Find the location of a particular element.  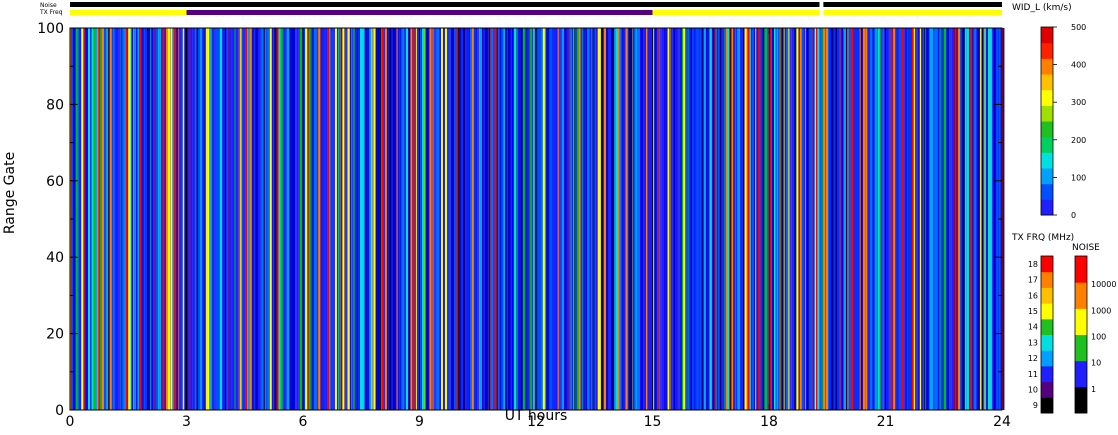

noise-bar is located at coordinates (536, 4).